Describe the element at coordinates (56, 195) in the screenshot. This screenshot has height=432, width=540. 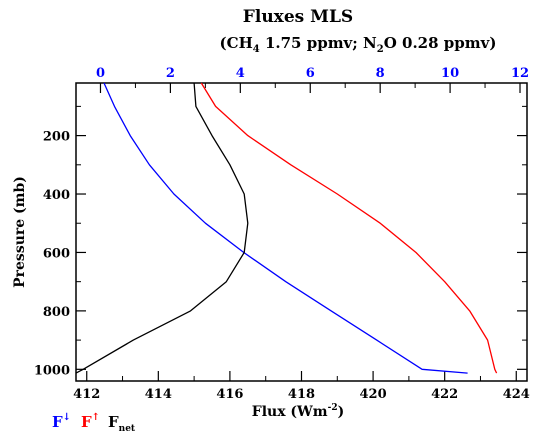
I see `y-tick-label: 400` at that location.